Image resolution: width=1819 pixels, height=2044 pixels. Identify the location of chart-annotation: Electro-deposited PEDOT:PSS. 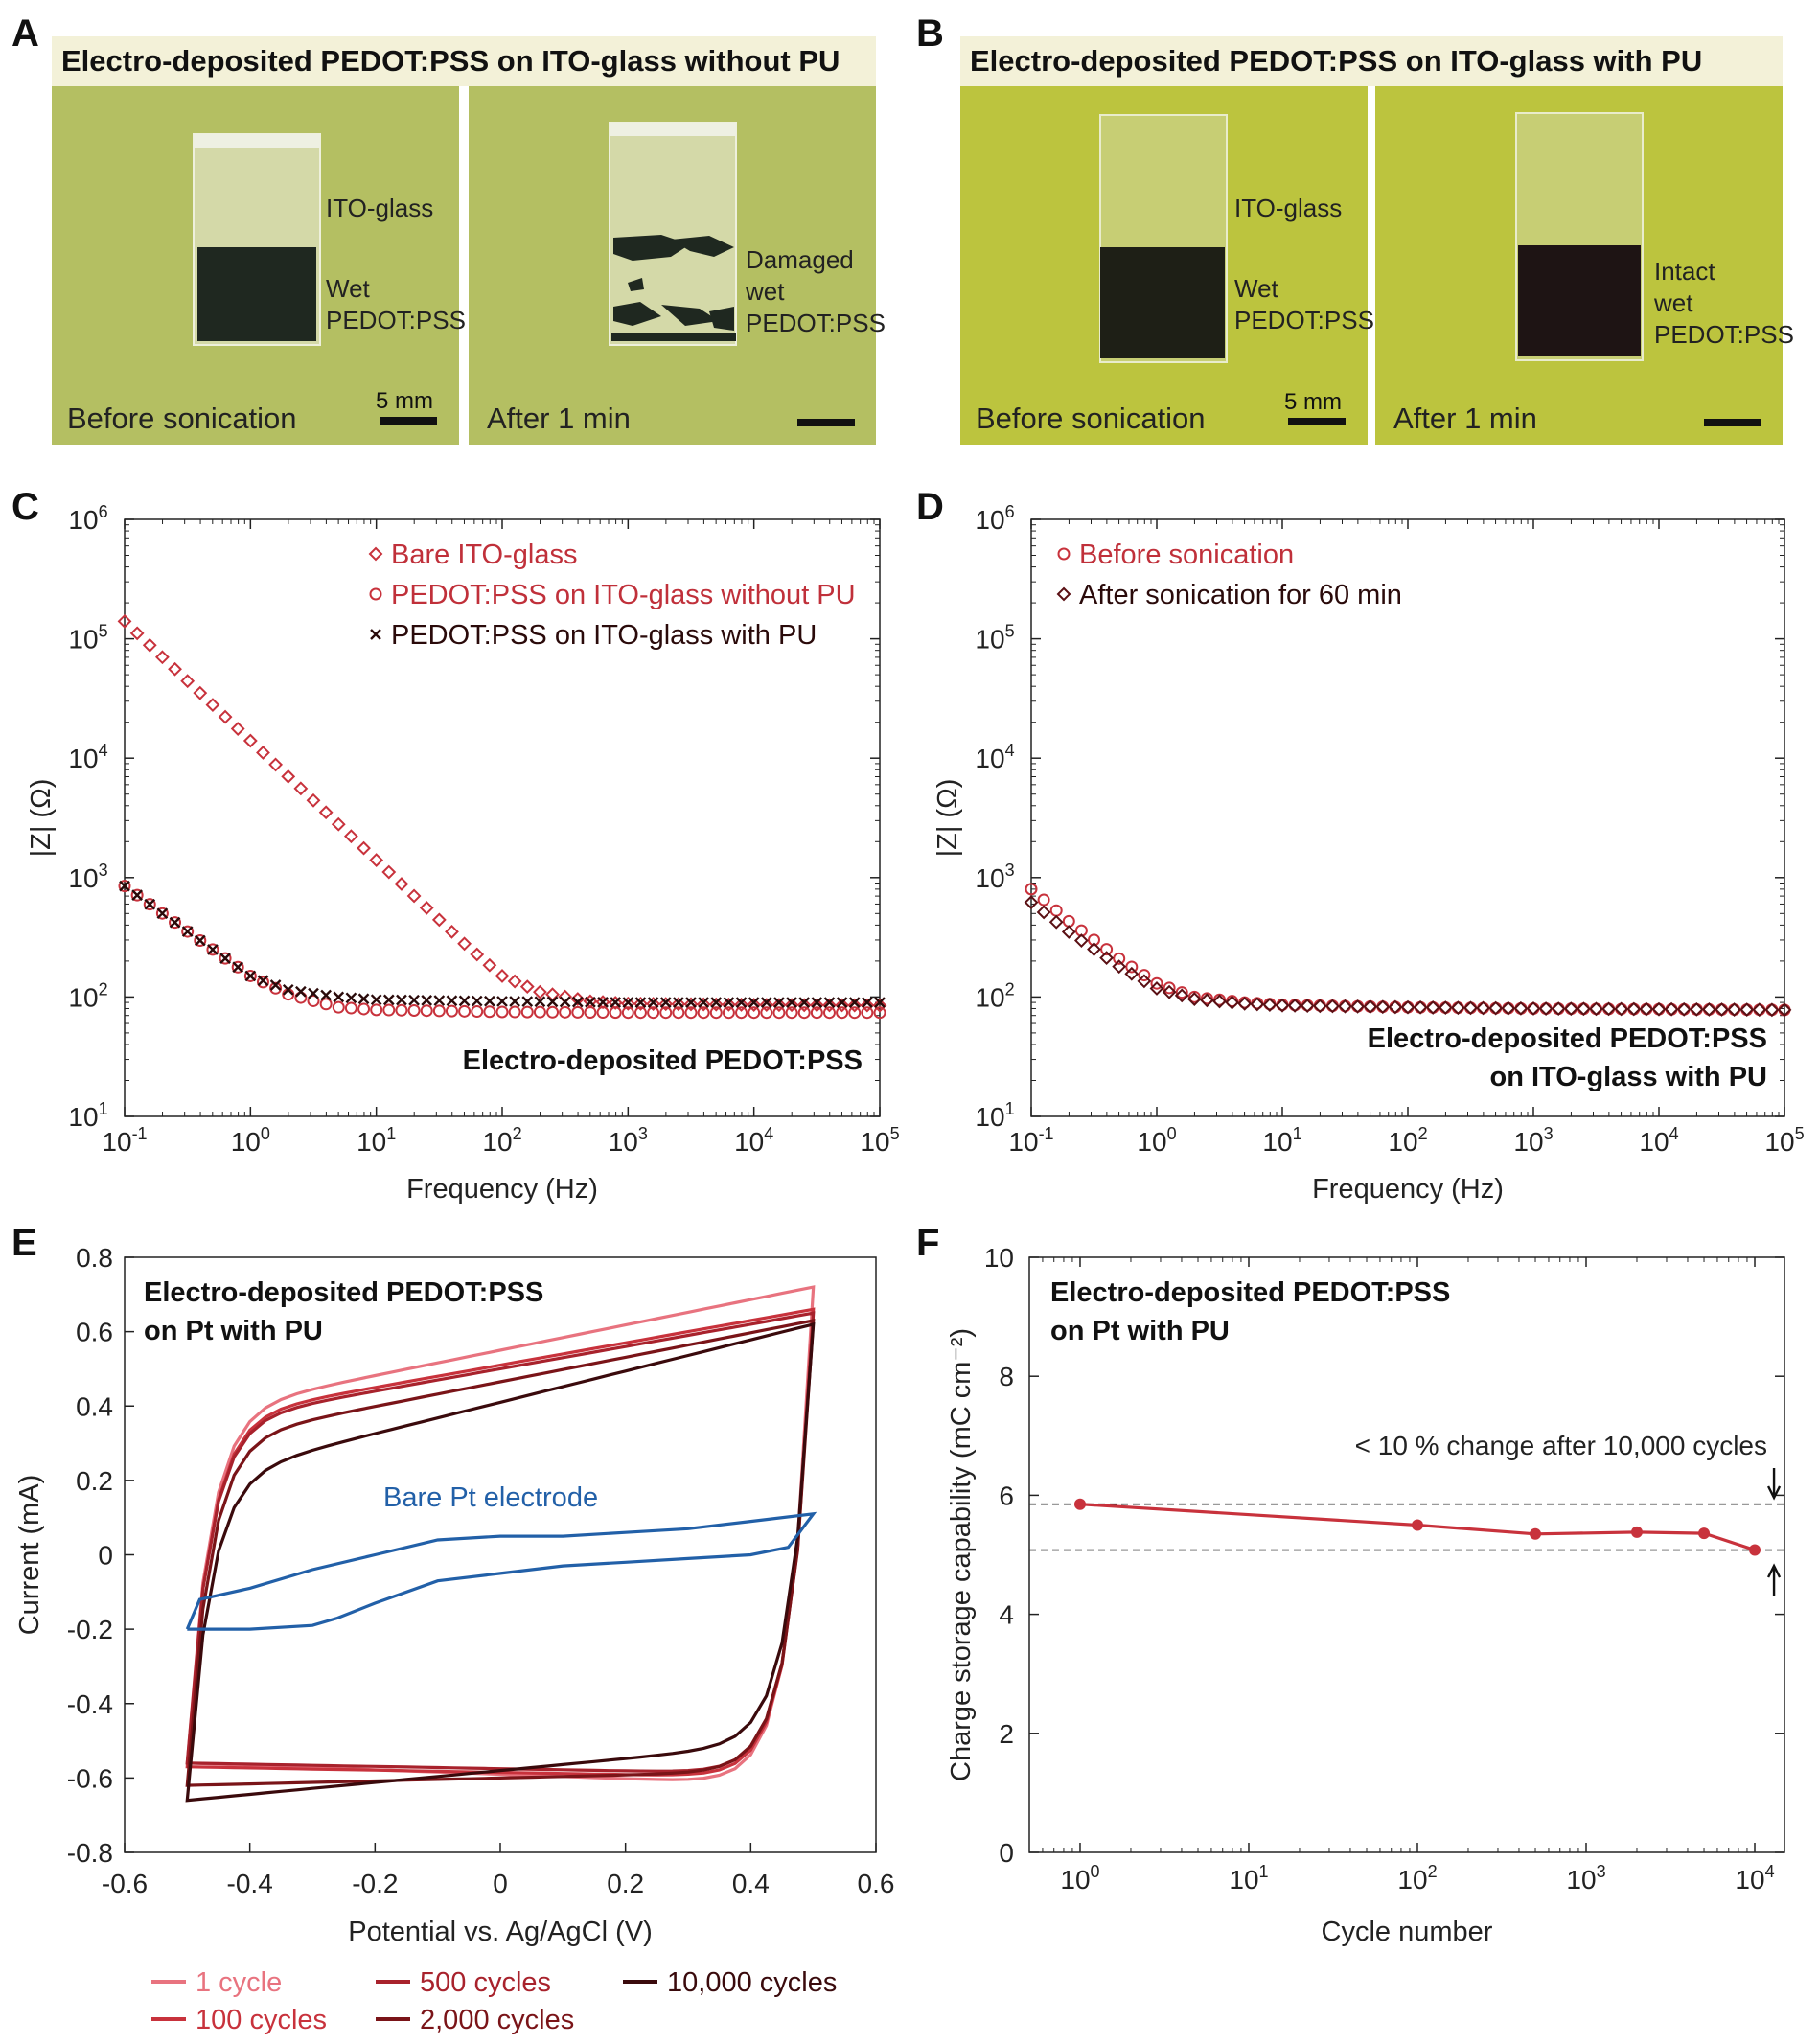
(343, 1292).